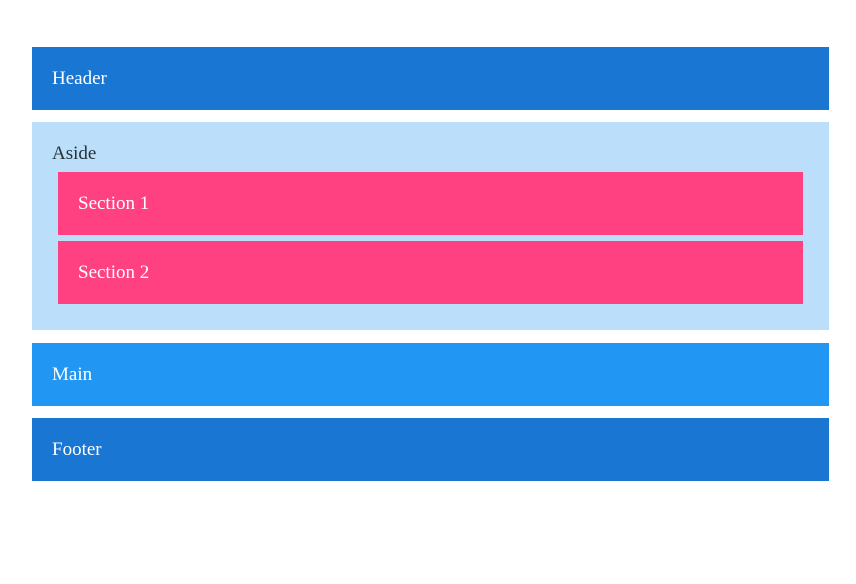  Describe the element at coordinates (114, 272) in the screenshot. I see `section-2-label: Section 2` at that location.